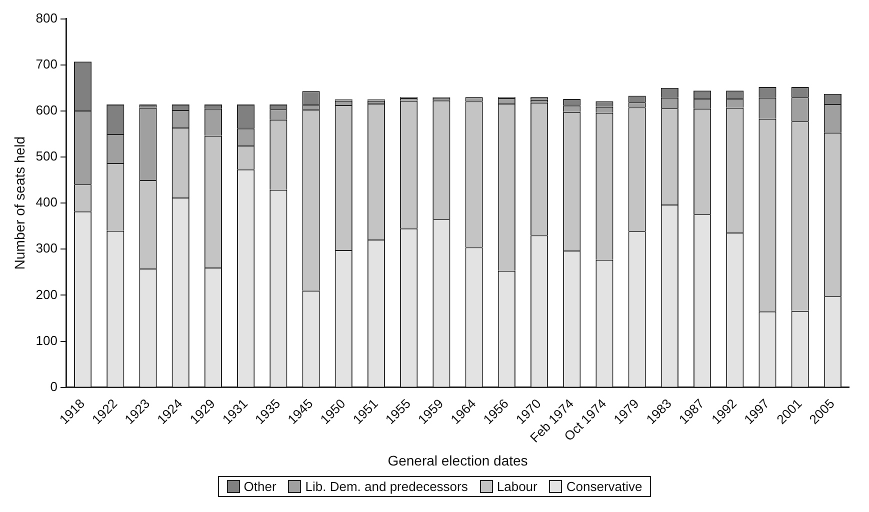  What do you see at coordinates (54, 386) in the screenshot?
I see `y-tick-label: 0` at bounding box center [54, 386].